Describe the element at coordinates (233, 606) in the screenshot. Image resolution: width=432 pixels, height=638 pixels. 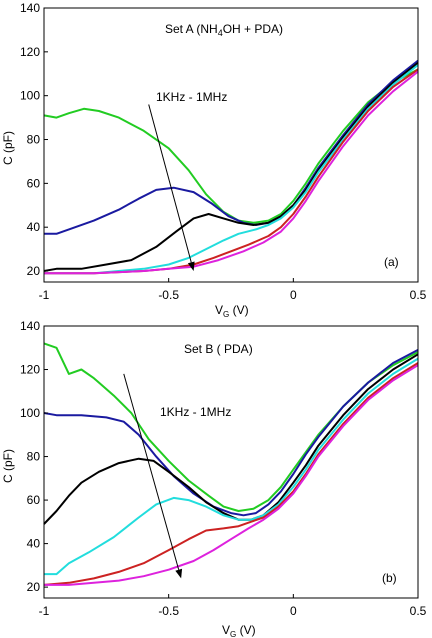
I see `x-ticks-b: -1 -0.5 0 0.5` at that location.